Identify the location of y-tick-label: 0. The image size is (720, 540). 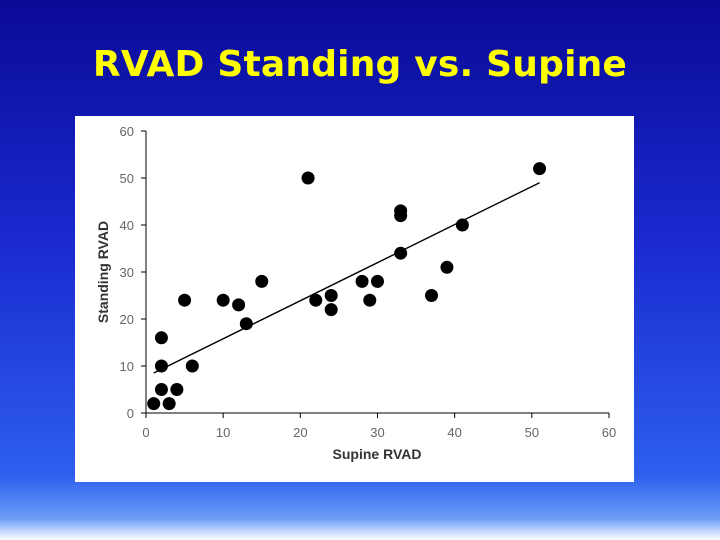
(130, 413).